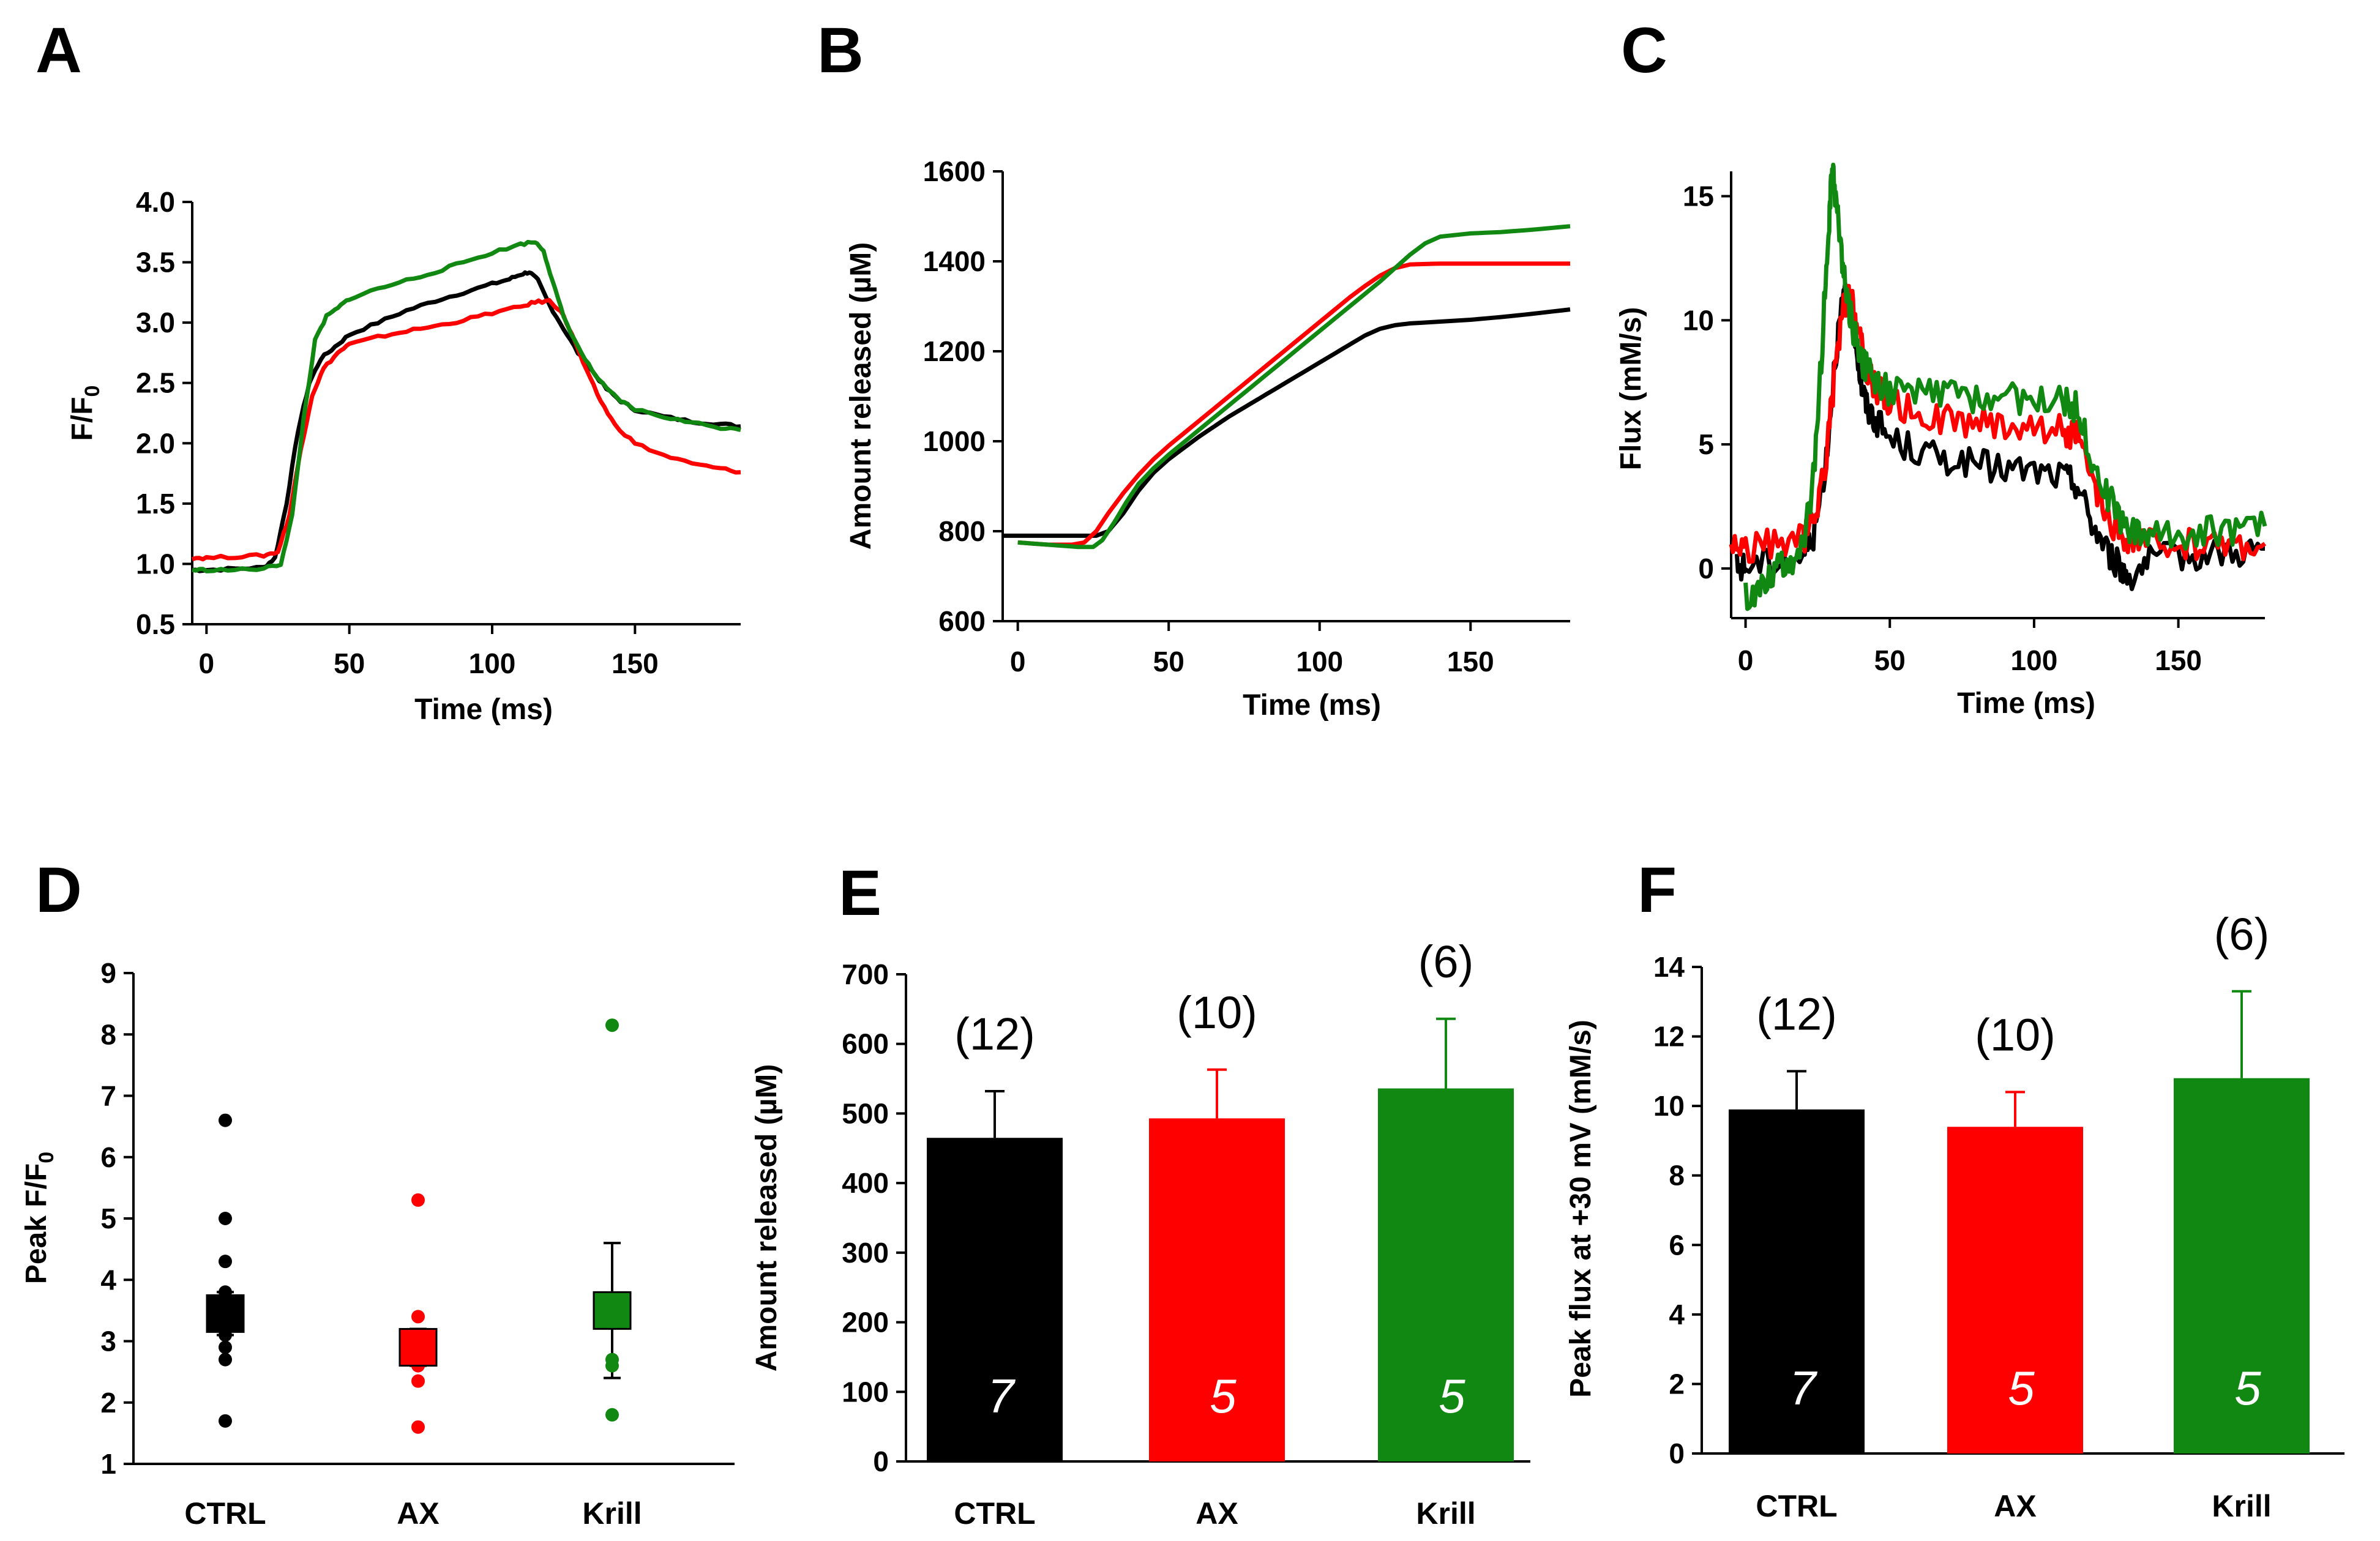 The height and width of the screenshot is (1541, 2380). Describe the element at coordinates (1287, 422) in the screenshot. I see `panel-b-series-ctrl` at that location.